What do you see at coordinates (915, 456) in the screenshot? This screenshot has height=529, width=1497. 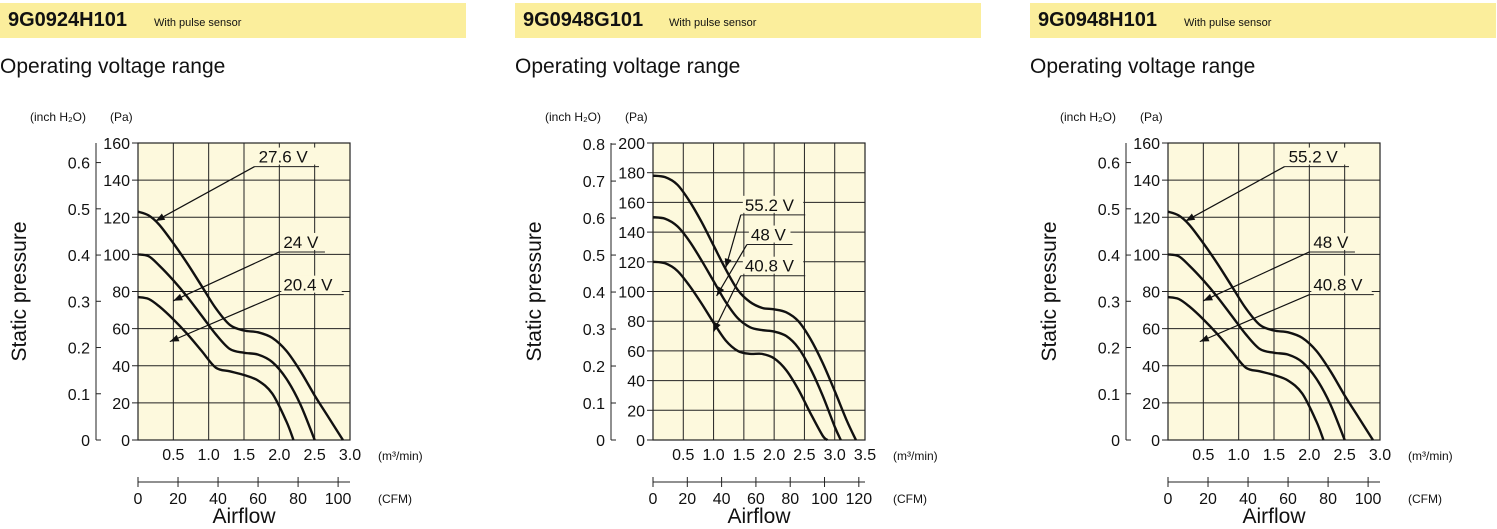 I see `x-unit-m3: (m³/min)` at bounding box center [915, 456].